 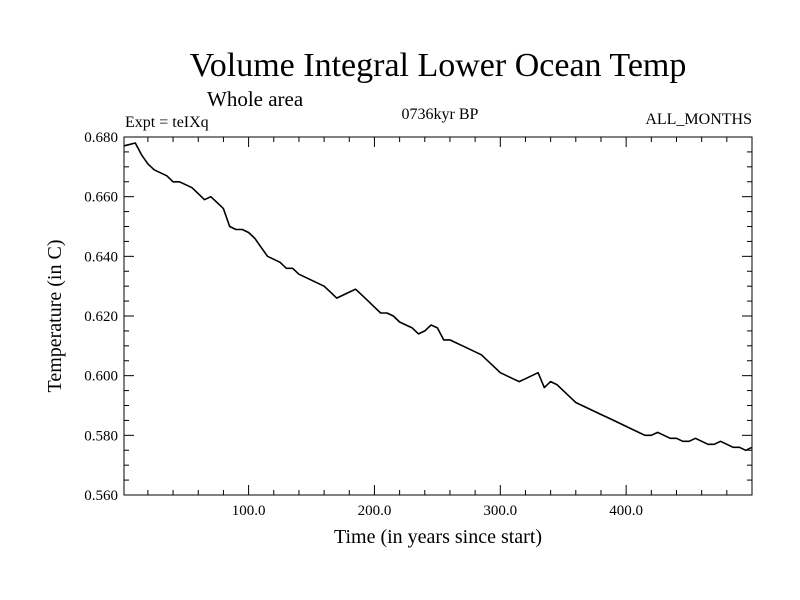 What do you see at coordinates (101, 257) in the screenshot?
I see `y-tick-label: 0.640` at bounding box center [101, 257].